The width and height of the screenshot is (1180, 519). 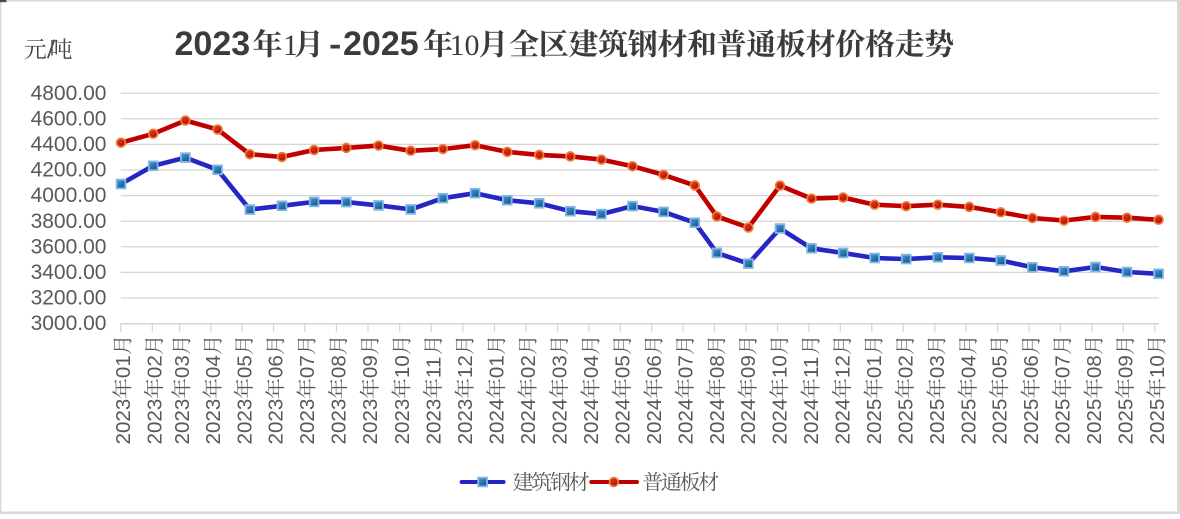 I want to click on svg-text: 3800.00, so click(x=69, y=221).